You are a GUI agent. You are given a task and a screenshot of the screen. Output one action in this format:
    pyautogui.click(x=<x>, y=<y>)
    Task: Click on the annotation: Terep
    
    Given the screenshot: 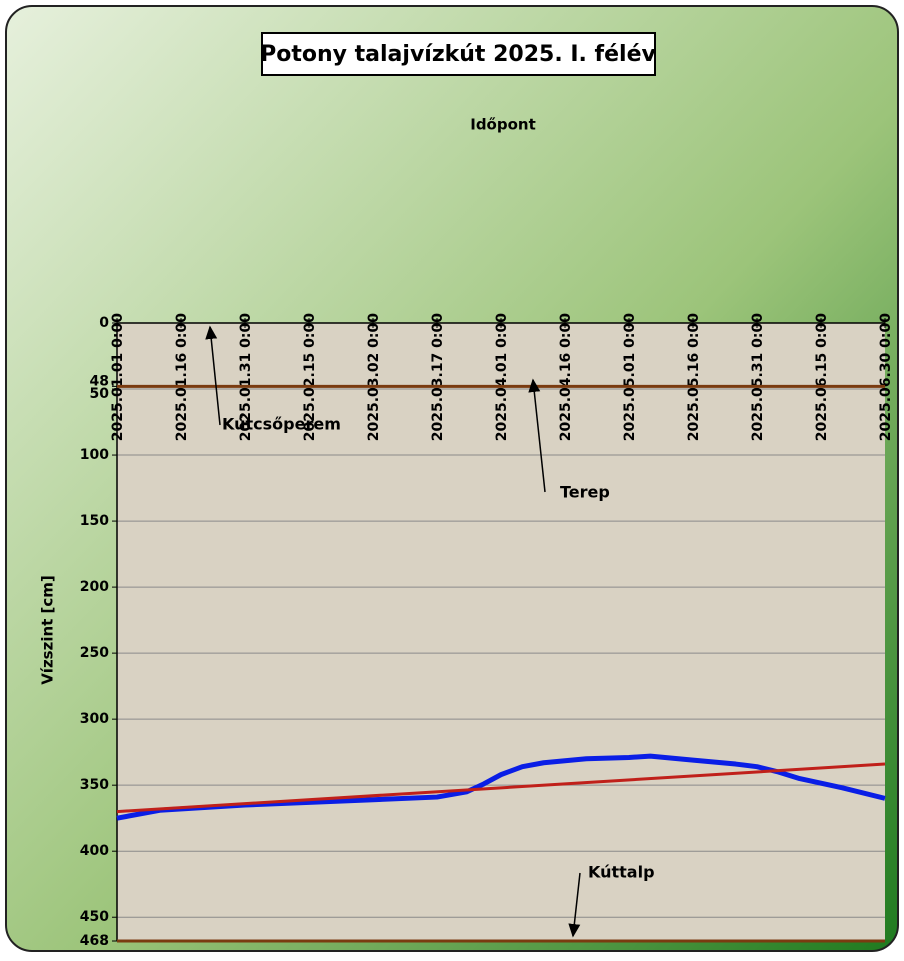 What is the action you would take?
    pyautogui.click(x=585, y=492)
    